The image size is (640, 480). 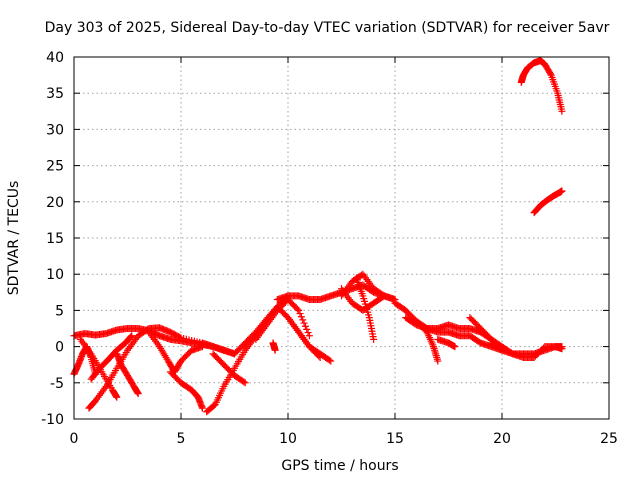 What do you see at coordinates (339, 466) in the screenshot?
I see `x-axis-label: GPS time / hours` at bounding box center [339, 466].